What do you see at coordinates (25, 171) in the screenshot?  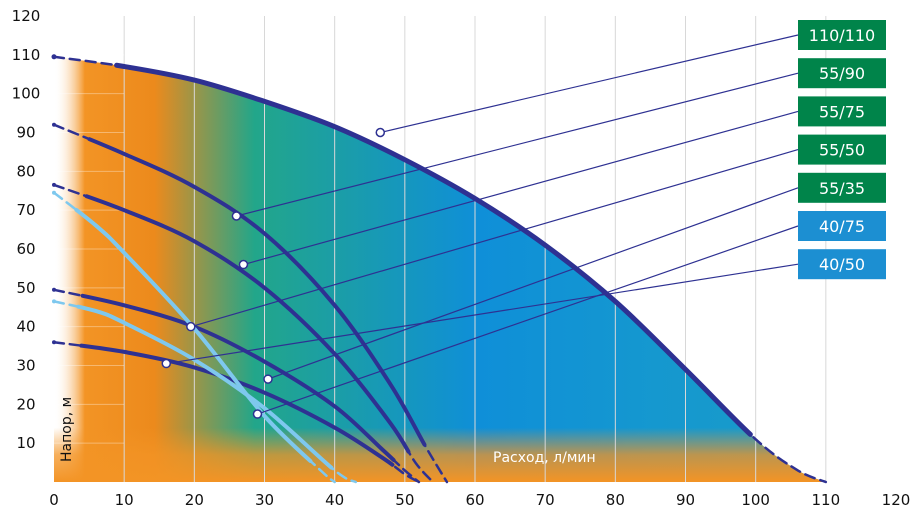 I see `y-tick-label: 80` at bounding box center [25, 171].